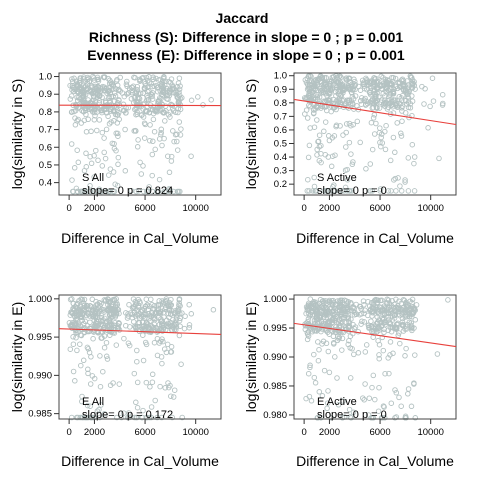  Describe the element at coordinates (280, 184) in the screenshot. I see `y-tick-label: 0.2` at that location.